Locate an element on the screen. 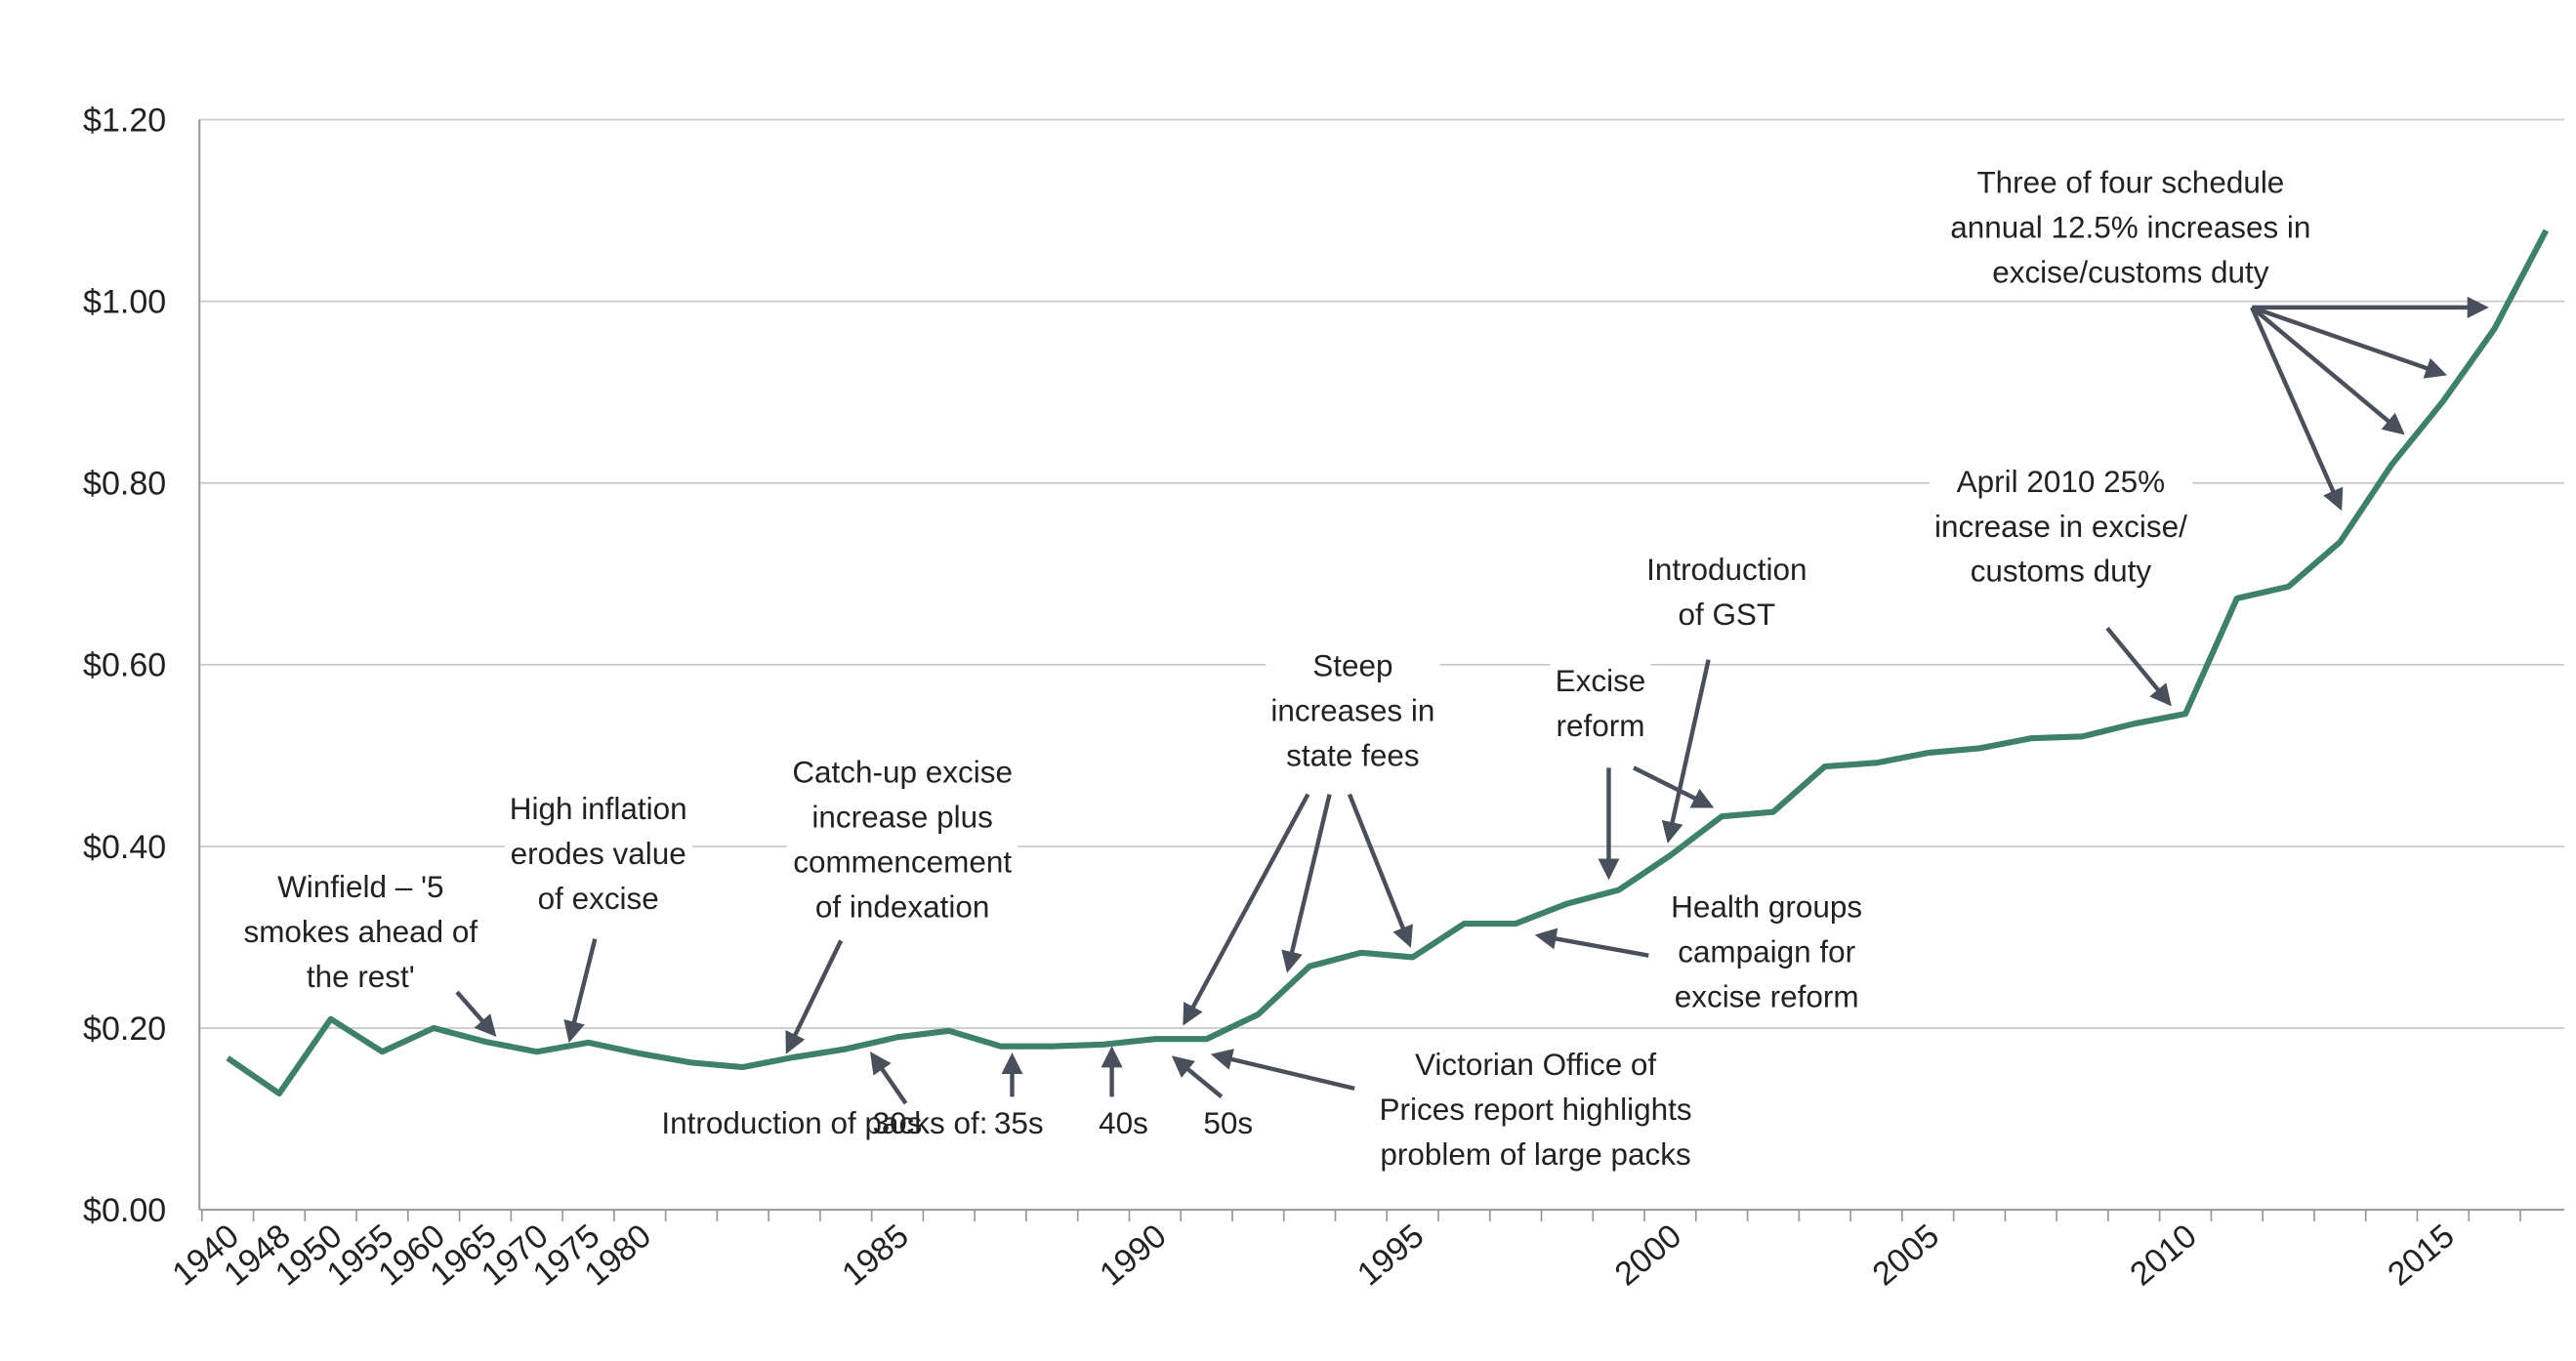  annotation: Introduction of GST is located at coordinates (1726, 592).